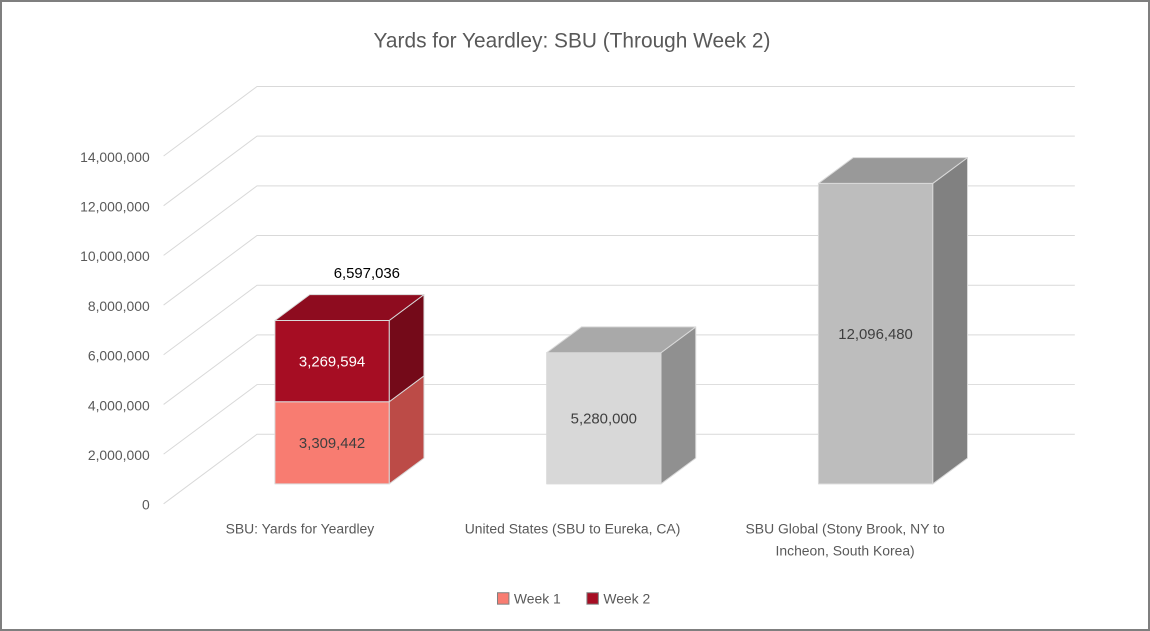 Image resolution: width=1150 pixels, height=631 pixels. Describe the element at coordinates (573, 529) in the screenshot. I see `category-label: United States (SBU to Eureka, CA)` at that location.